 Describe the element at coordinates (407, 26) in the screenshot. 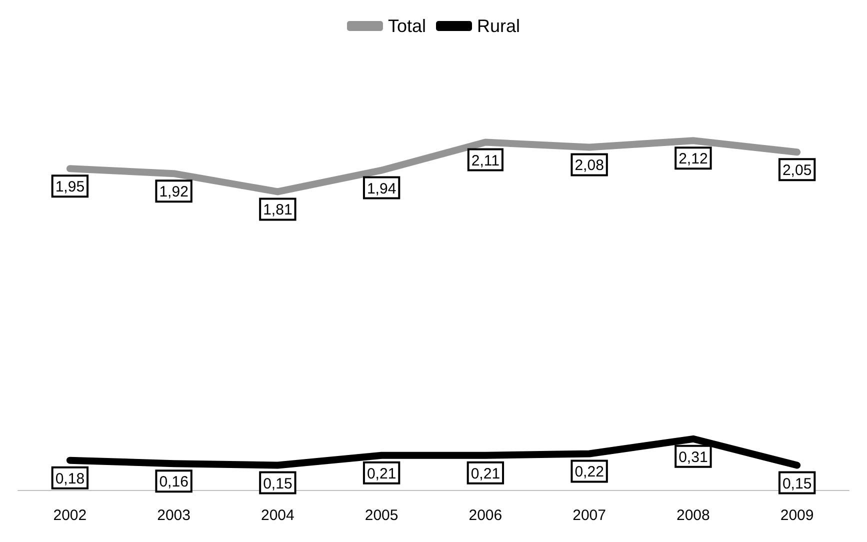

I see `legend-label: Total` at that location.